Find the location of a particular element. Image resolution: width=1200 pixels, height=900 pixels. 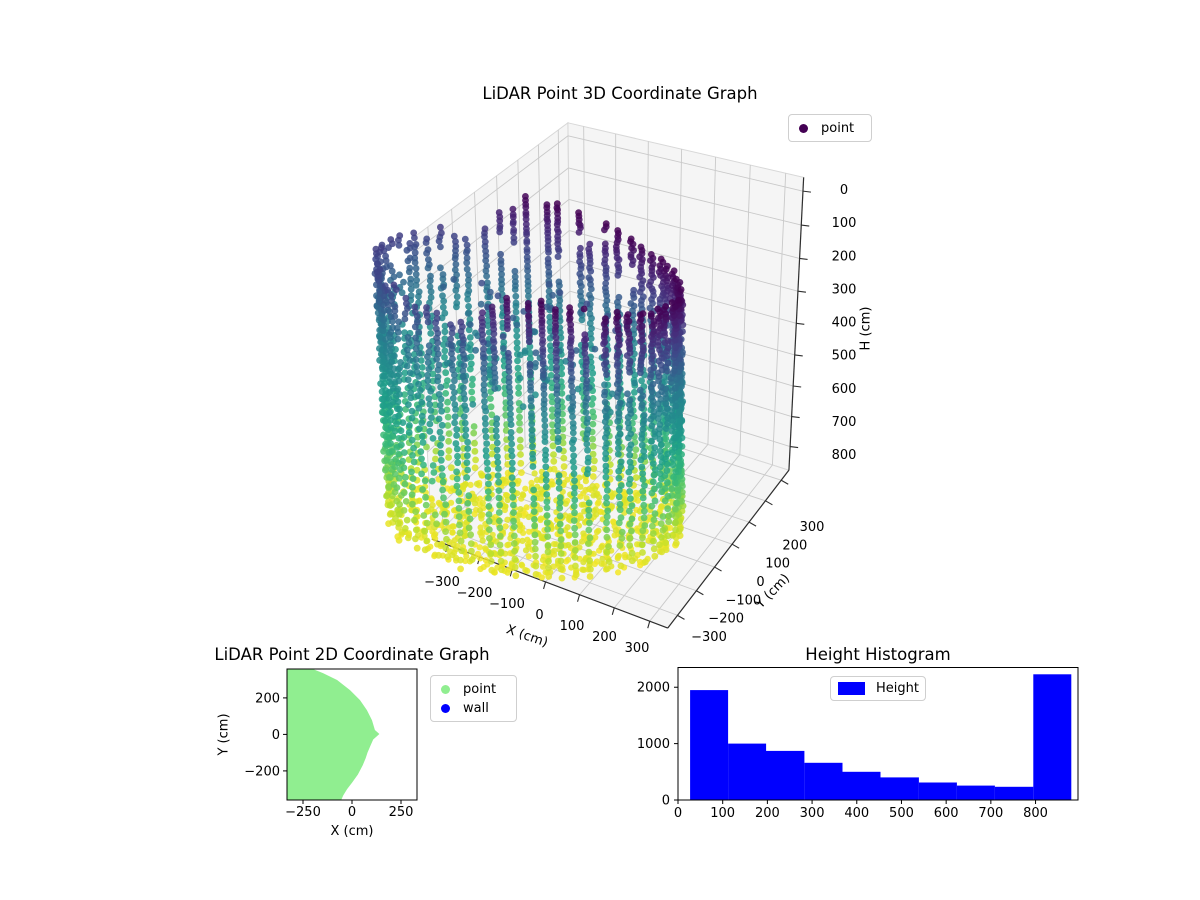

plot3d-tickmarks is located at coordinates (628, 409).